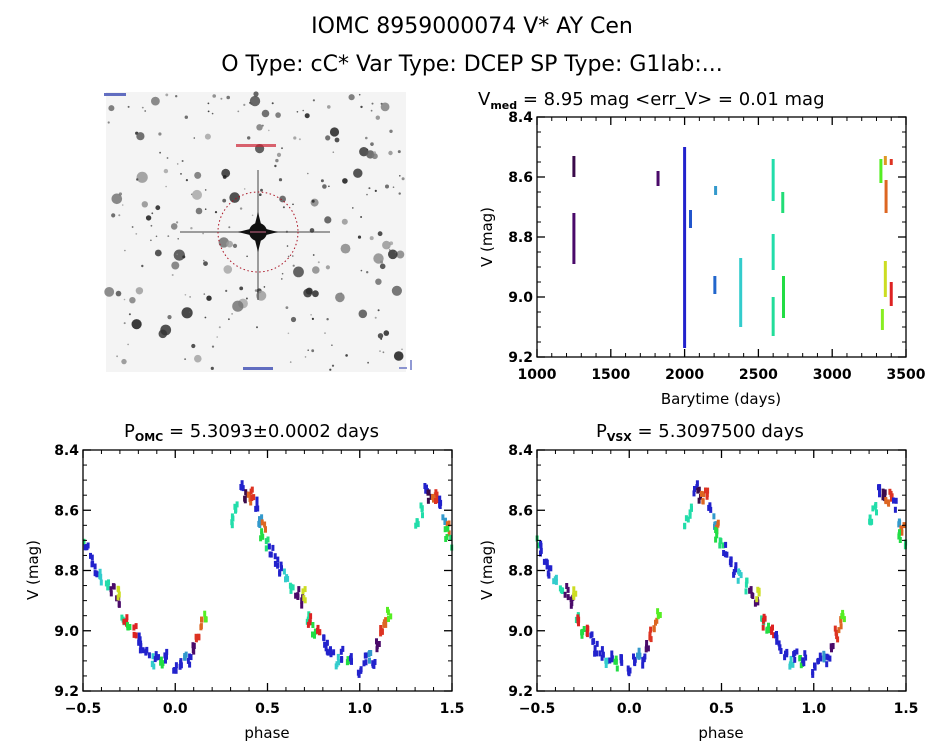 The image size is (944, 747). What do you see at coordinates (83, 709) in the screenshot?
I see `x-tick-label: −0.5` at bounding box center [83, 709].